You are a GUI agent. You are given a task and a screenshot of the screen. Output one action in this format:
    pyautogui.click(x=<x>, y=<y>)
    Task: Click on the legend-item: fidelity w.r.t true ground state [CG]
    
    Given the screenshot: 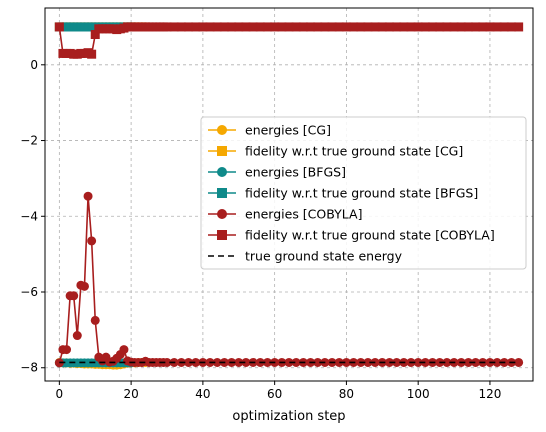 What is the action you would take?
    pyautogui.click(x=335, y=151)
    